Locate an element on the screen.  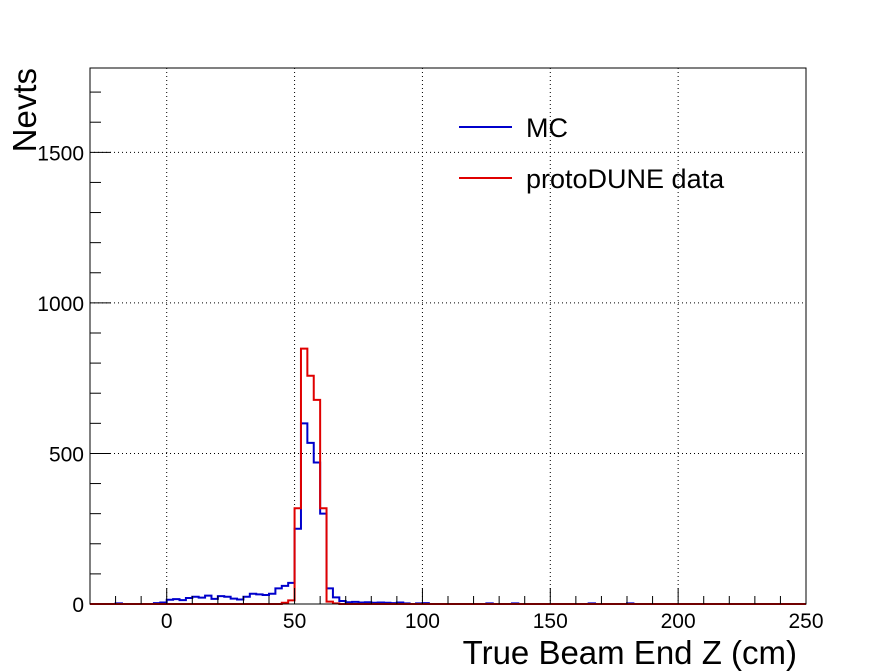
x-tick-label: 0 is located at coordinates (167, 621).